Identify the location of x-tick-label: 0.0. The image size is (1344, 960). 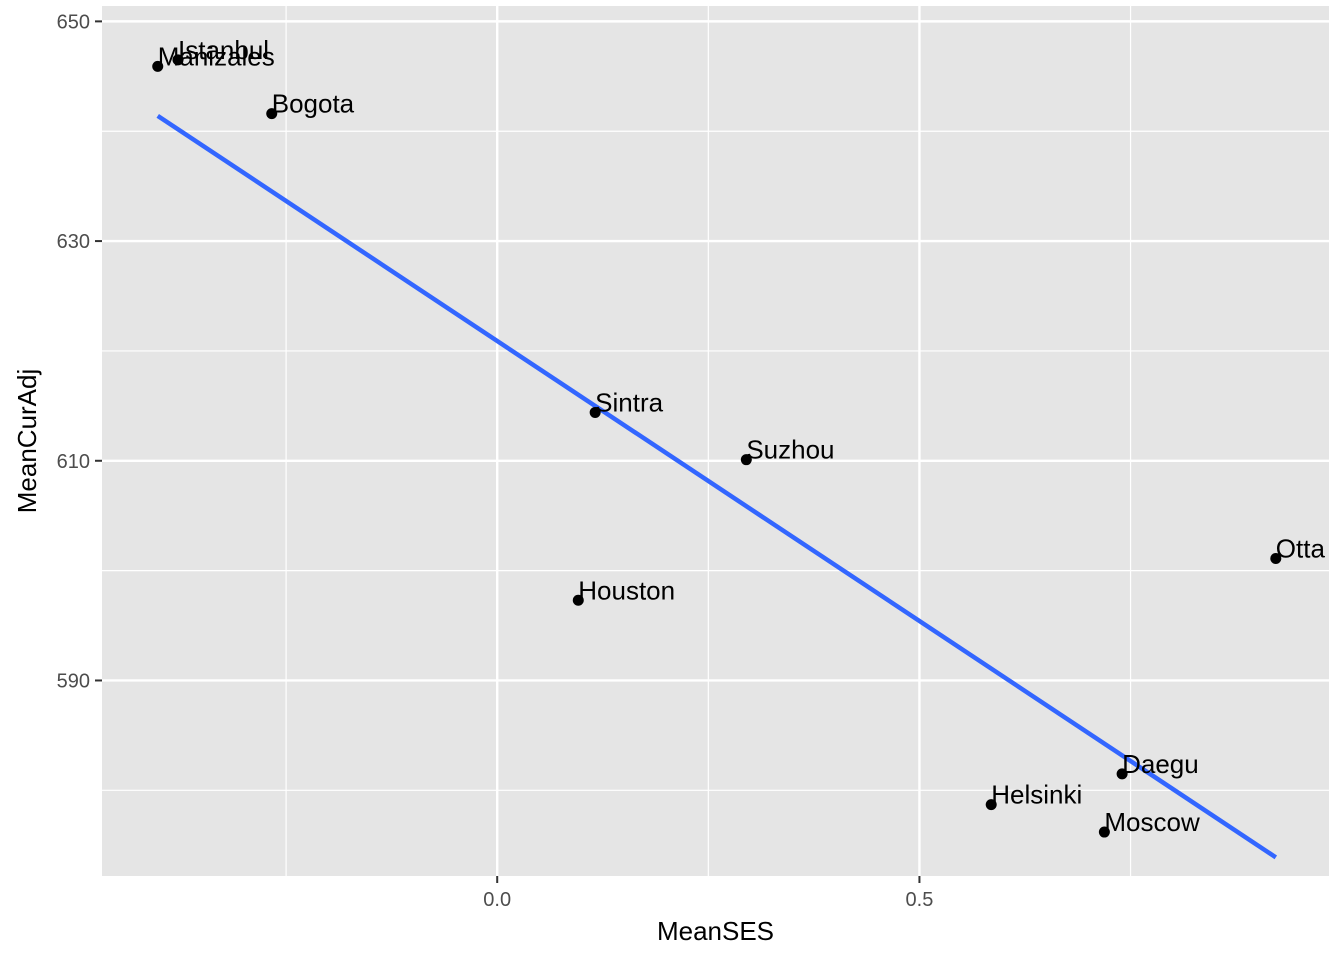
(497, 900).